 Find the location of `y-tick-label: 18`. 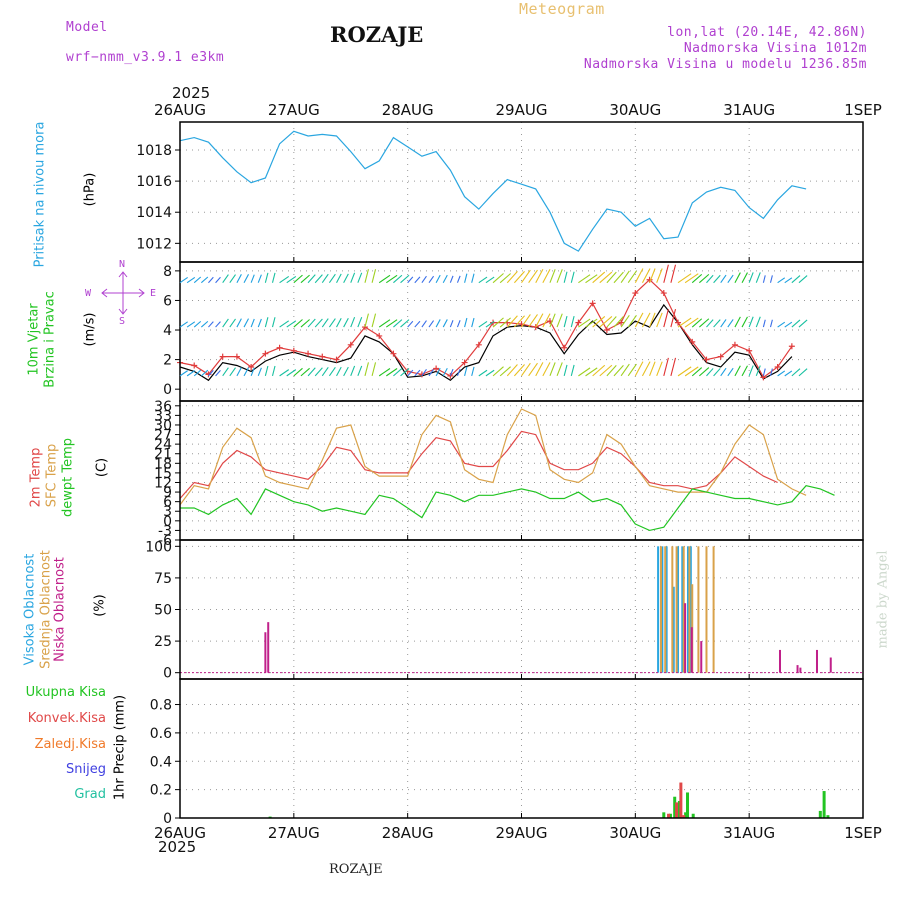

y-tick-label: 18 is located at coordinates (163, 464).